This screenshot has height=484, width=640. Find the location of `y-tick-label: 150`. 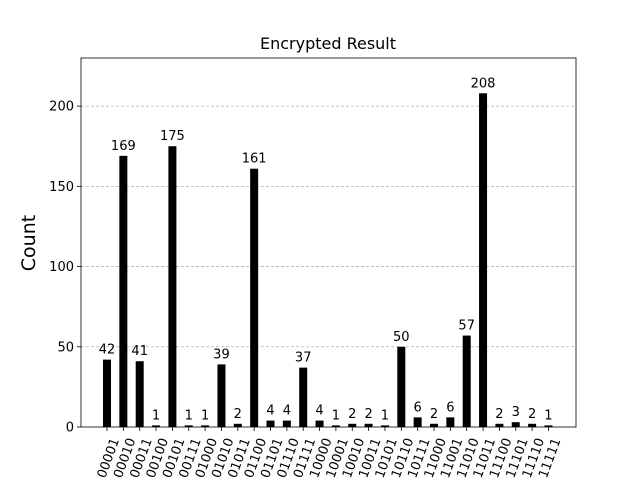

y-tick-label: 150 is located at coordinates (61, 187).